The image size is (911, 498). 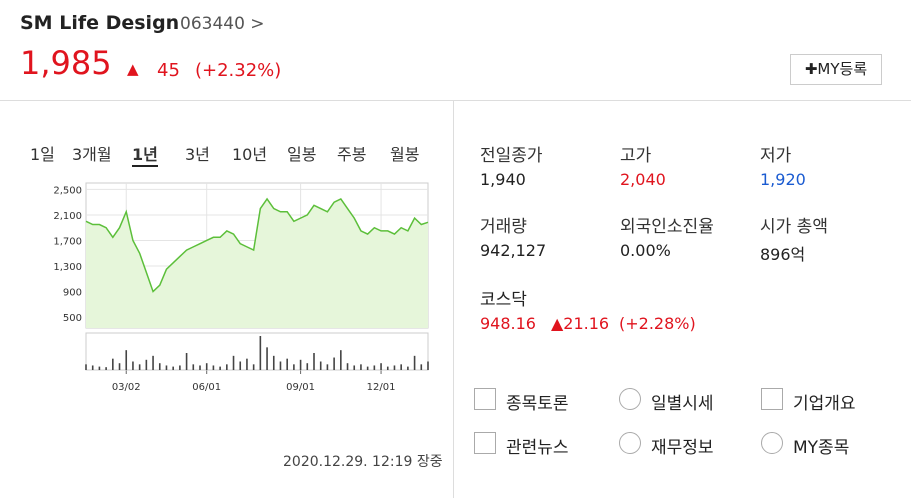 What do you see at coordinates (508, 323) in the screenshot?
I see `index-value: 948.16` at bounding box center [508, 323].